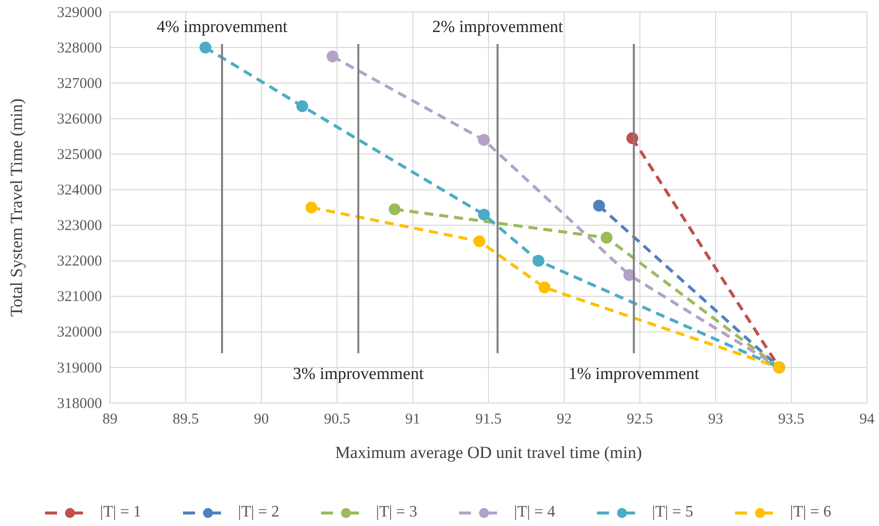 This screenshot has width=879, height=526. What do you see at coordinates (79, 297) in the screenshot?
I see `y-tick-label: 321000` at bounding box center [79, 297].